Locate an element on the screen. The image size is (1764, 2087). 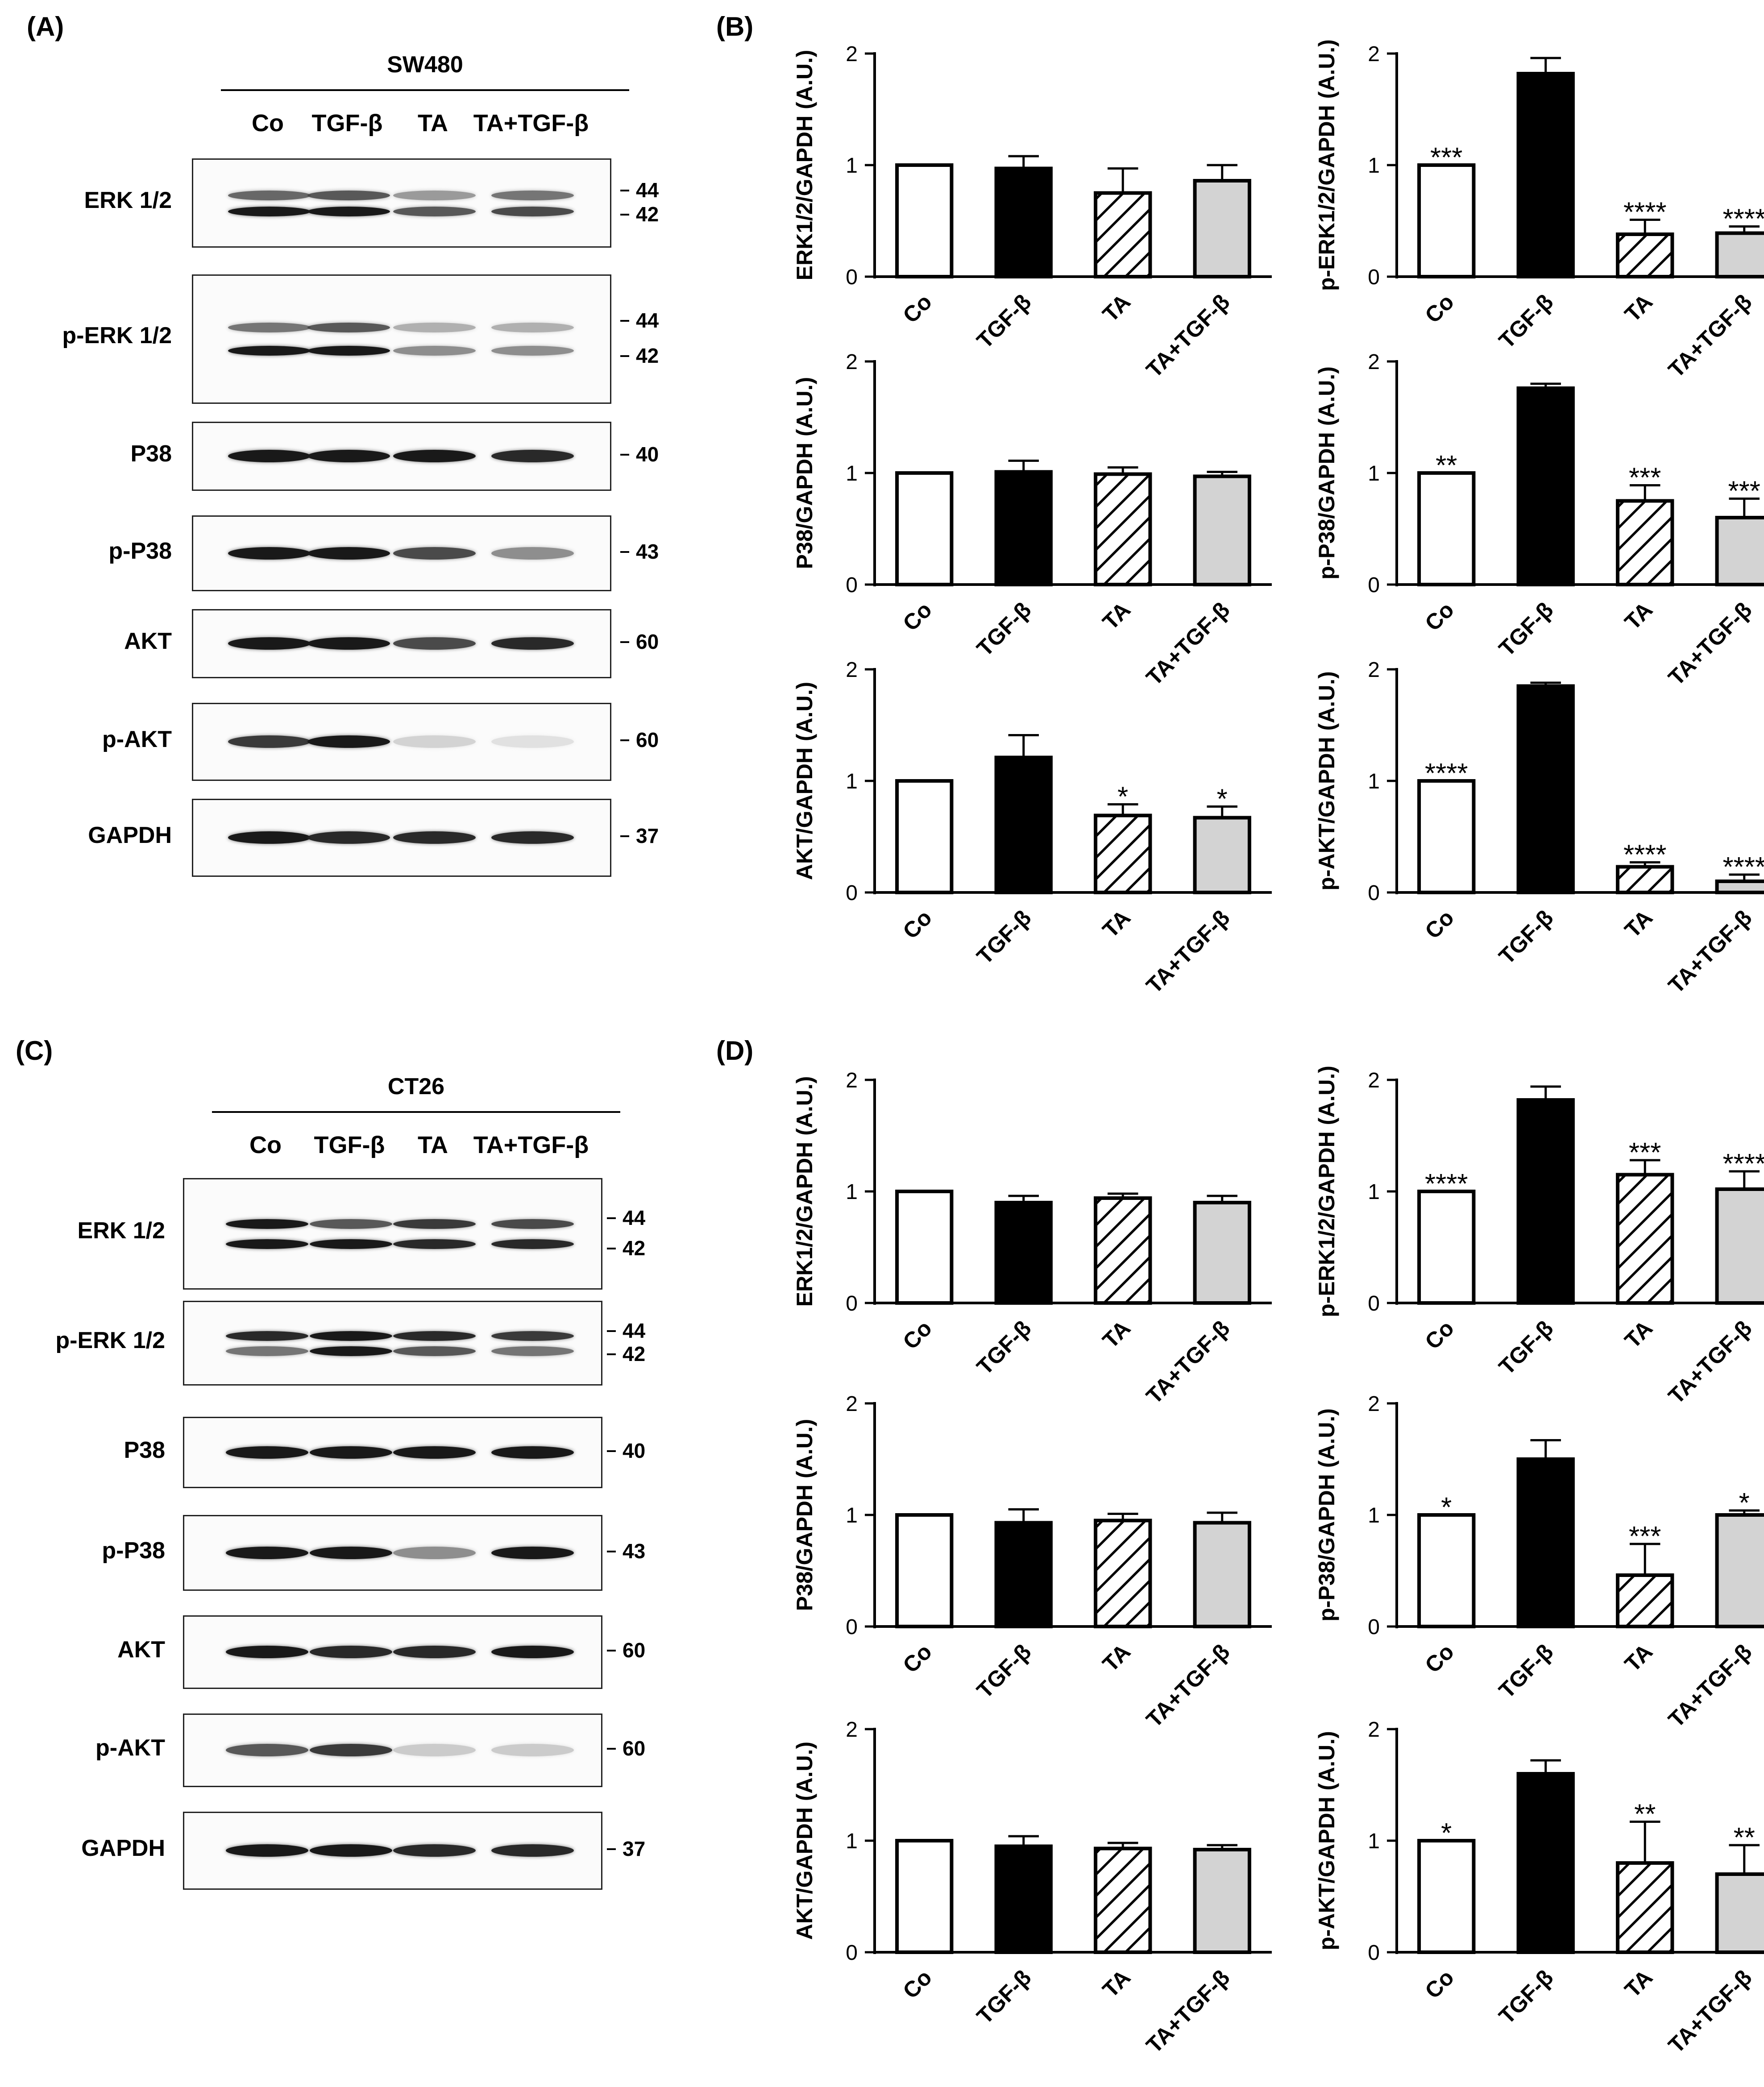
cell-line-rule is located at coordinates (416, 1112).